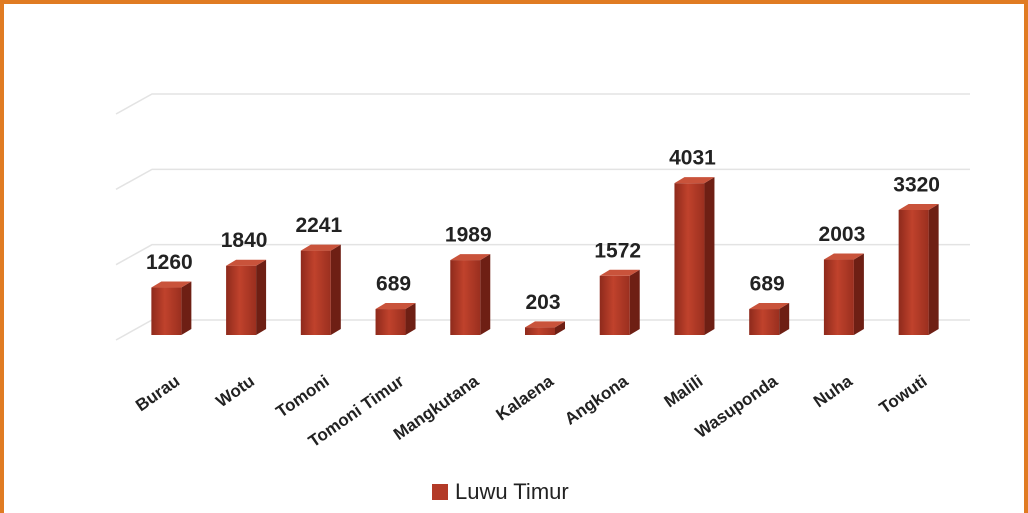 The width and height of the screenshot is (1028, 513). I want to click on x-tick-label: Tomoni, so click(303, 396).